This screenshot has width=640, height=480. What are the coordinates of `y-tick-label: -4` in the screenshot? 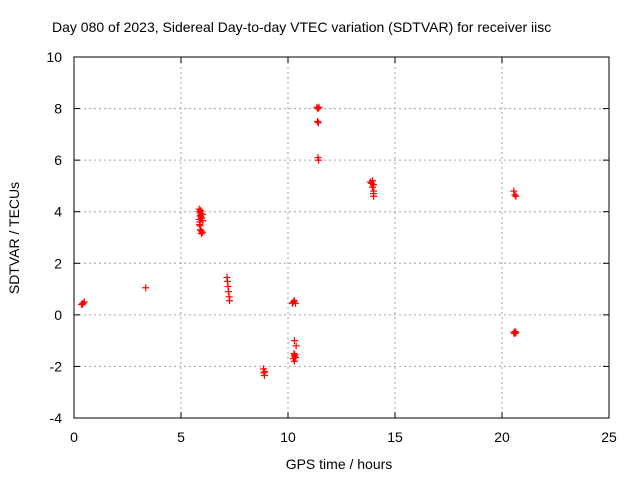 It's located at (56, 418).